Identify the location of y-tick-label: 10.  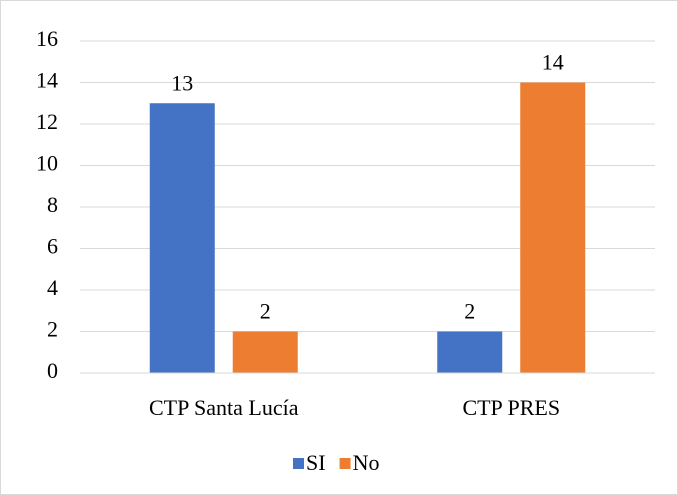
(47, 163).